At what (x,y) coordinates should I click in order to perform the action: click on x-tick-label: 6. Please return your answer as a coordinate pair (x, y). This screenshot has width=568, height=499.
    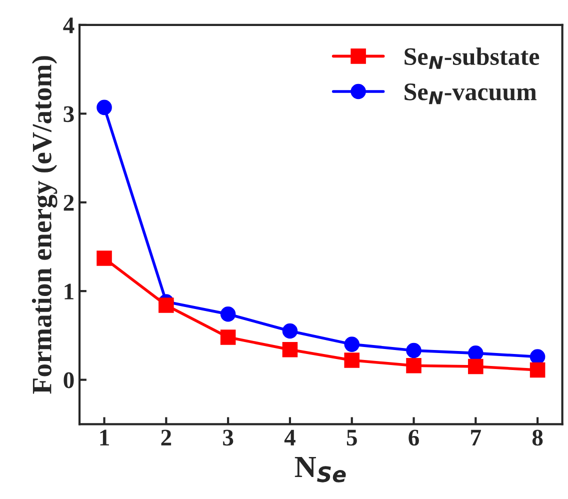
    Looking at the image, I should click on (413, 438).